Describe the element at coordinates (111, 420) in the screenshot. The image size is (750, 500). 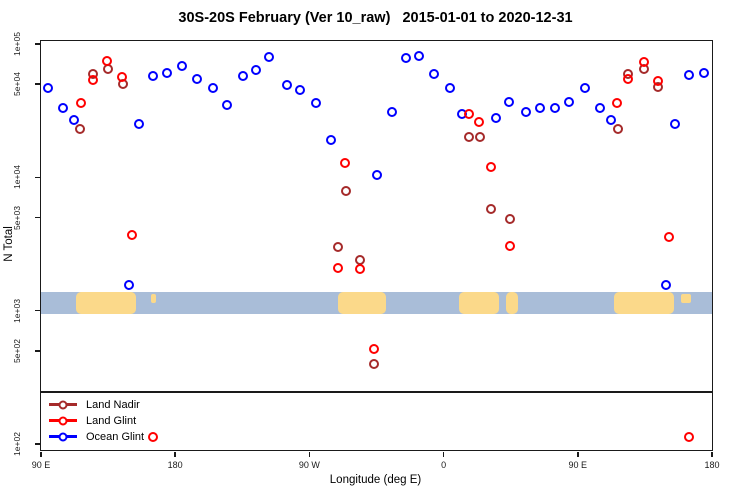
I see `legend-label-land-glint: Land Glint` at that location.